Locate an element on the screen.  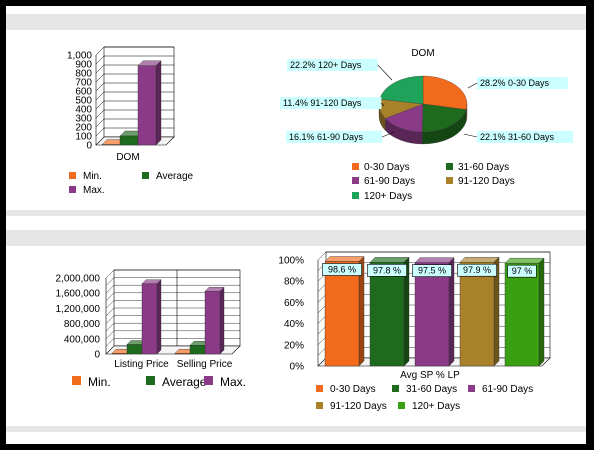
chart1-y-tick: 400 is located at coordinates (83, 110).